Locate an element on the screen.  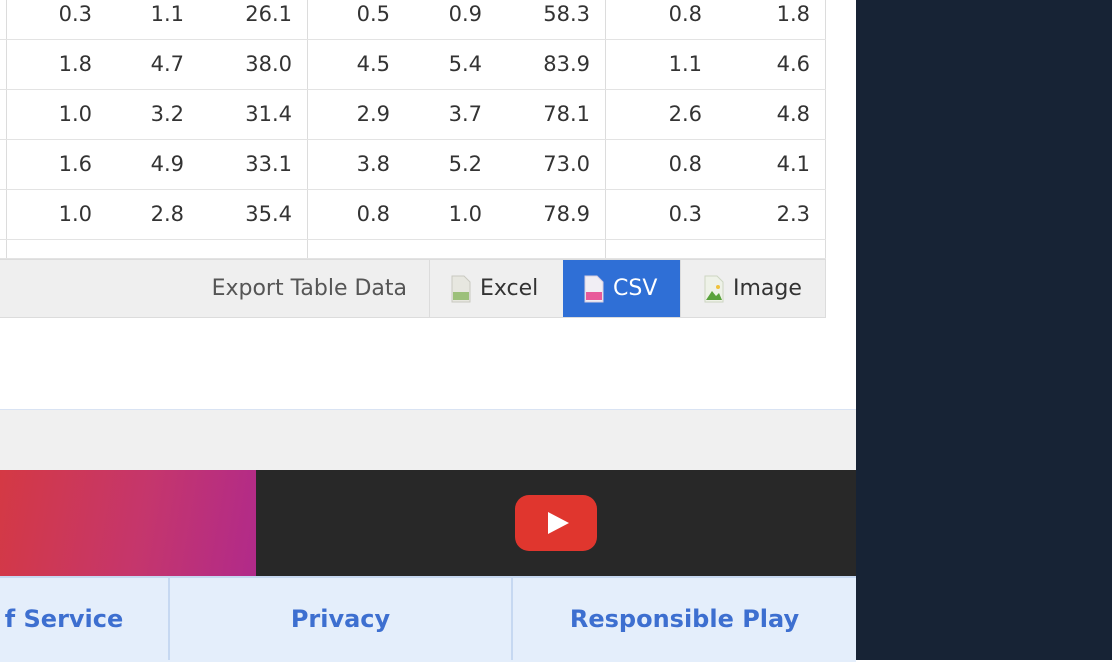
export-csv-label: CSV is located at coordinates (635, 288).